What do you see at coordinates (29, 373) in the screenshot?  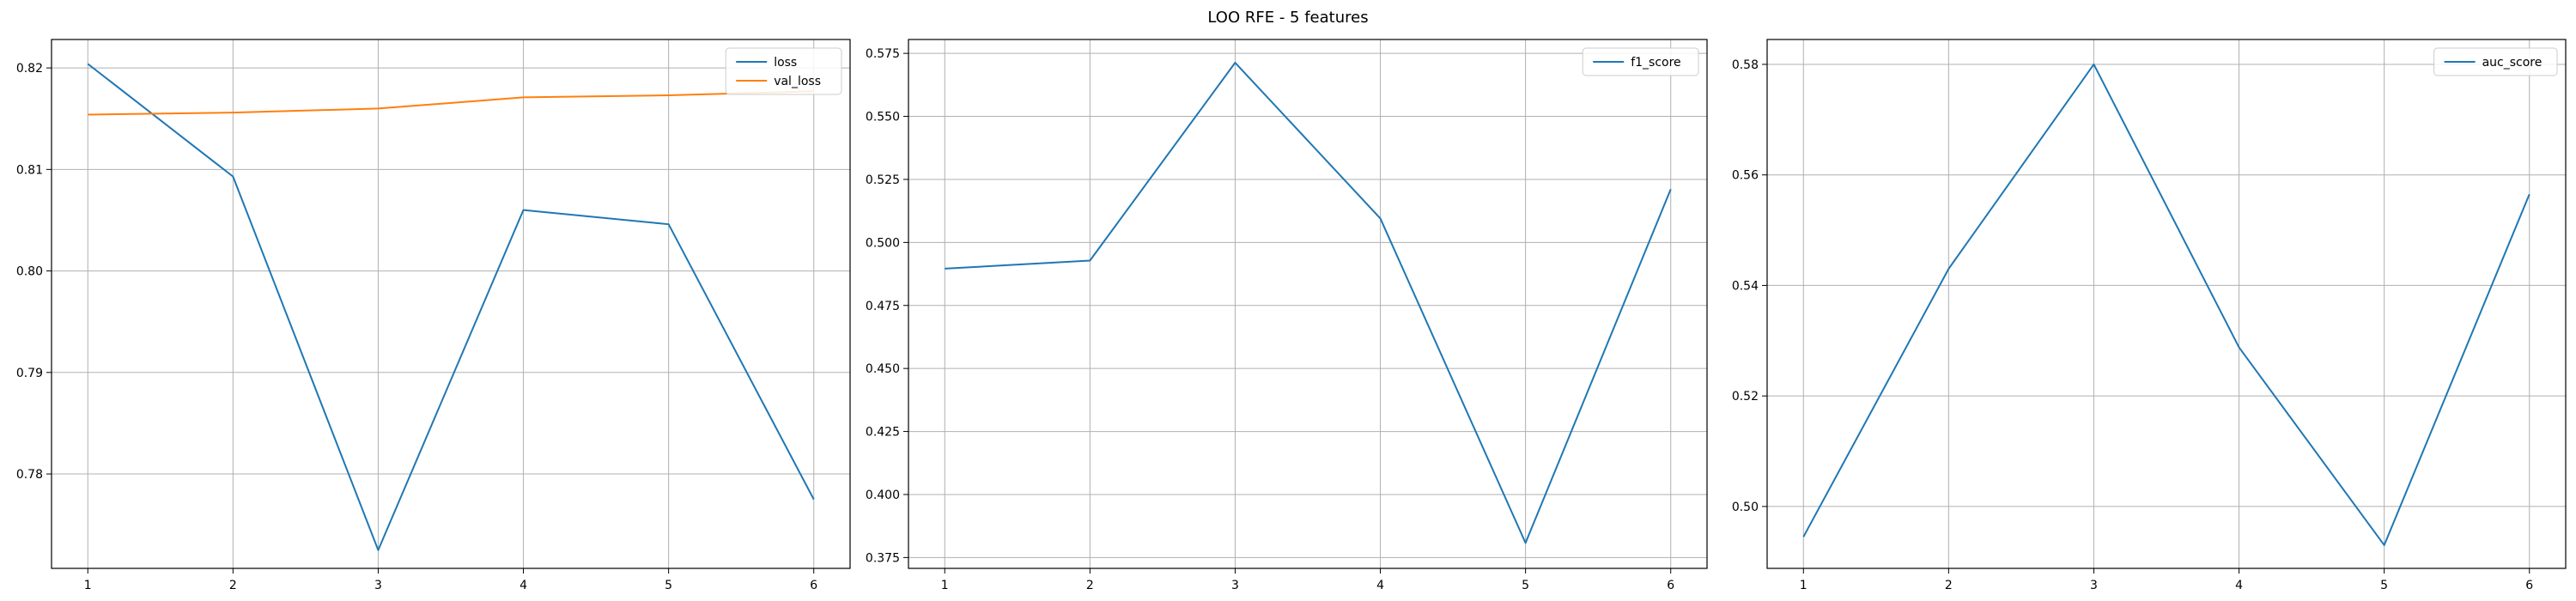 I see `y-tick-label: 0.79` at bounding box center [29, 373].